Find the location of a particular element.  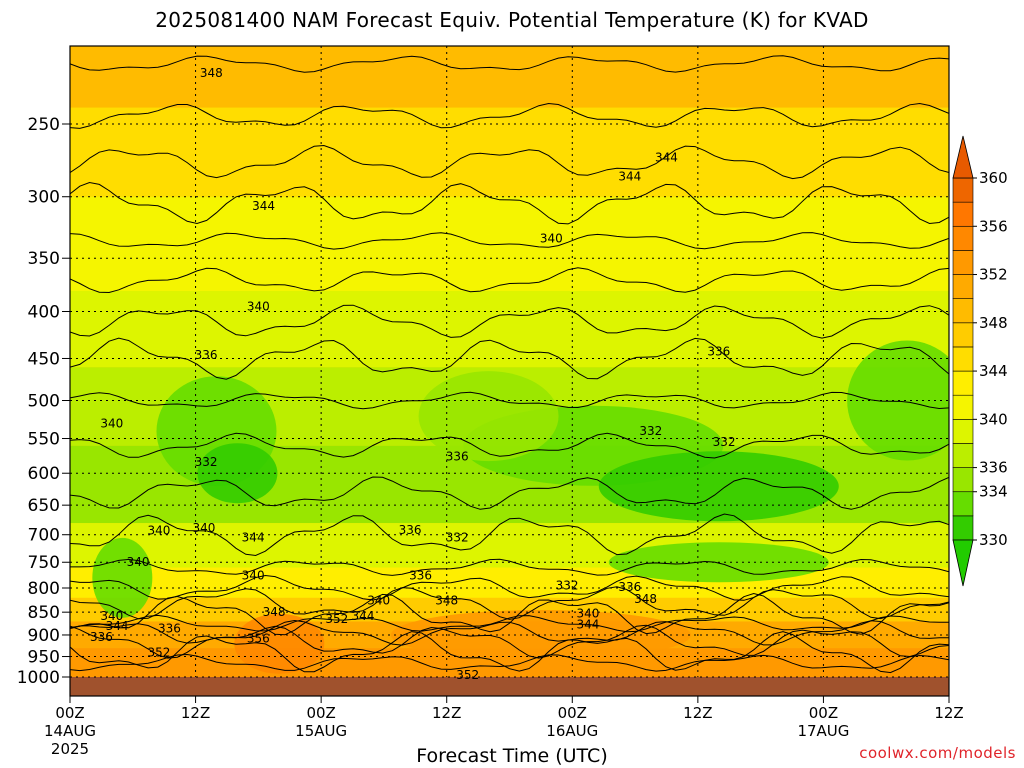

colorbar-label: 334 is located at coordinates (993, 492).